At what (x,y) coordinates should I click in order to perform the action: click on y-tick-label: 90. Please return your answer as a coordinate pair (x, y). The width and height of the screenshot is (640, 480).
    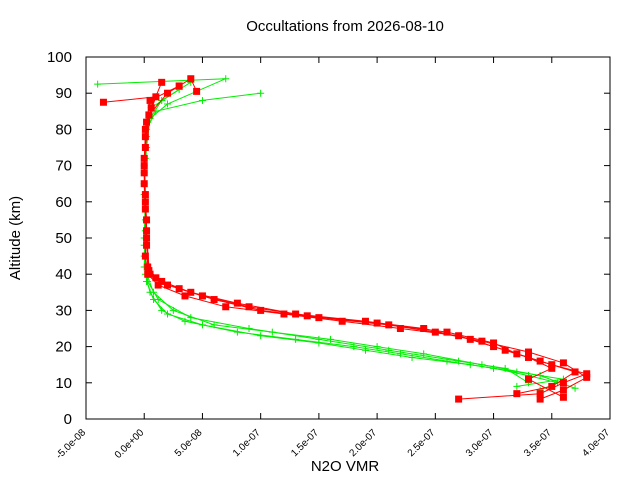
    Looking at the image, I should click on (63, 93).